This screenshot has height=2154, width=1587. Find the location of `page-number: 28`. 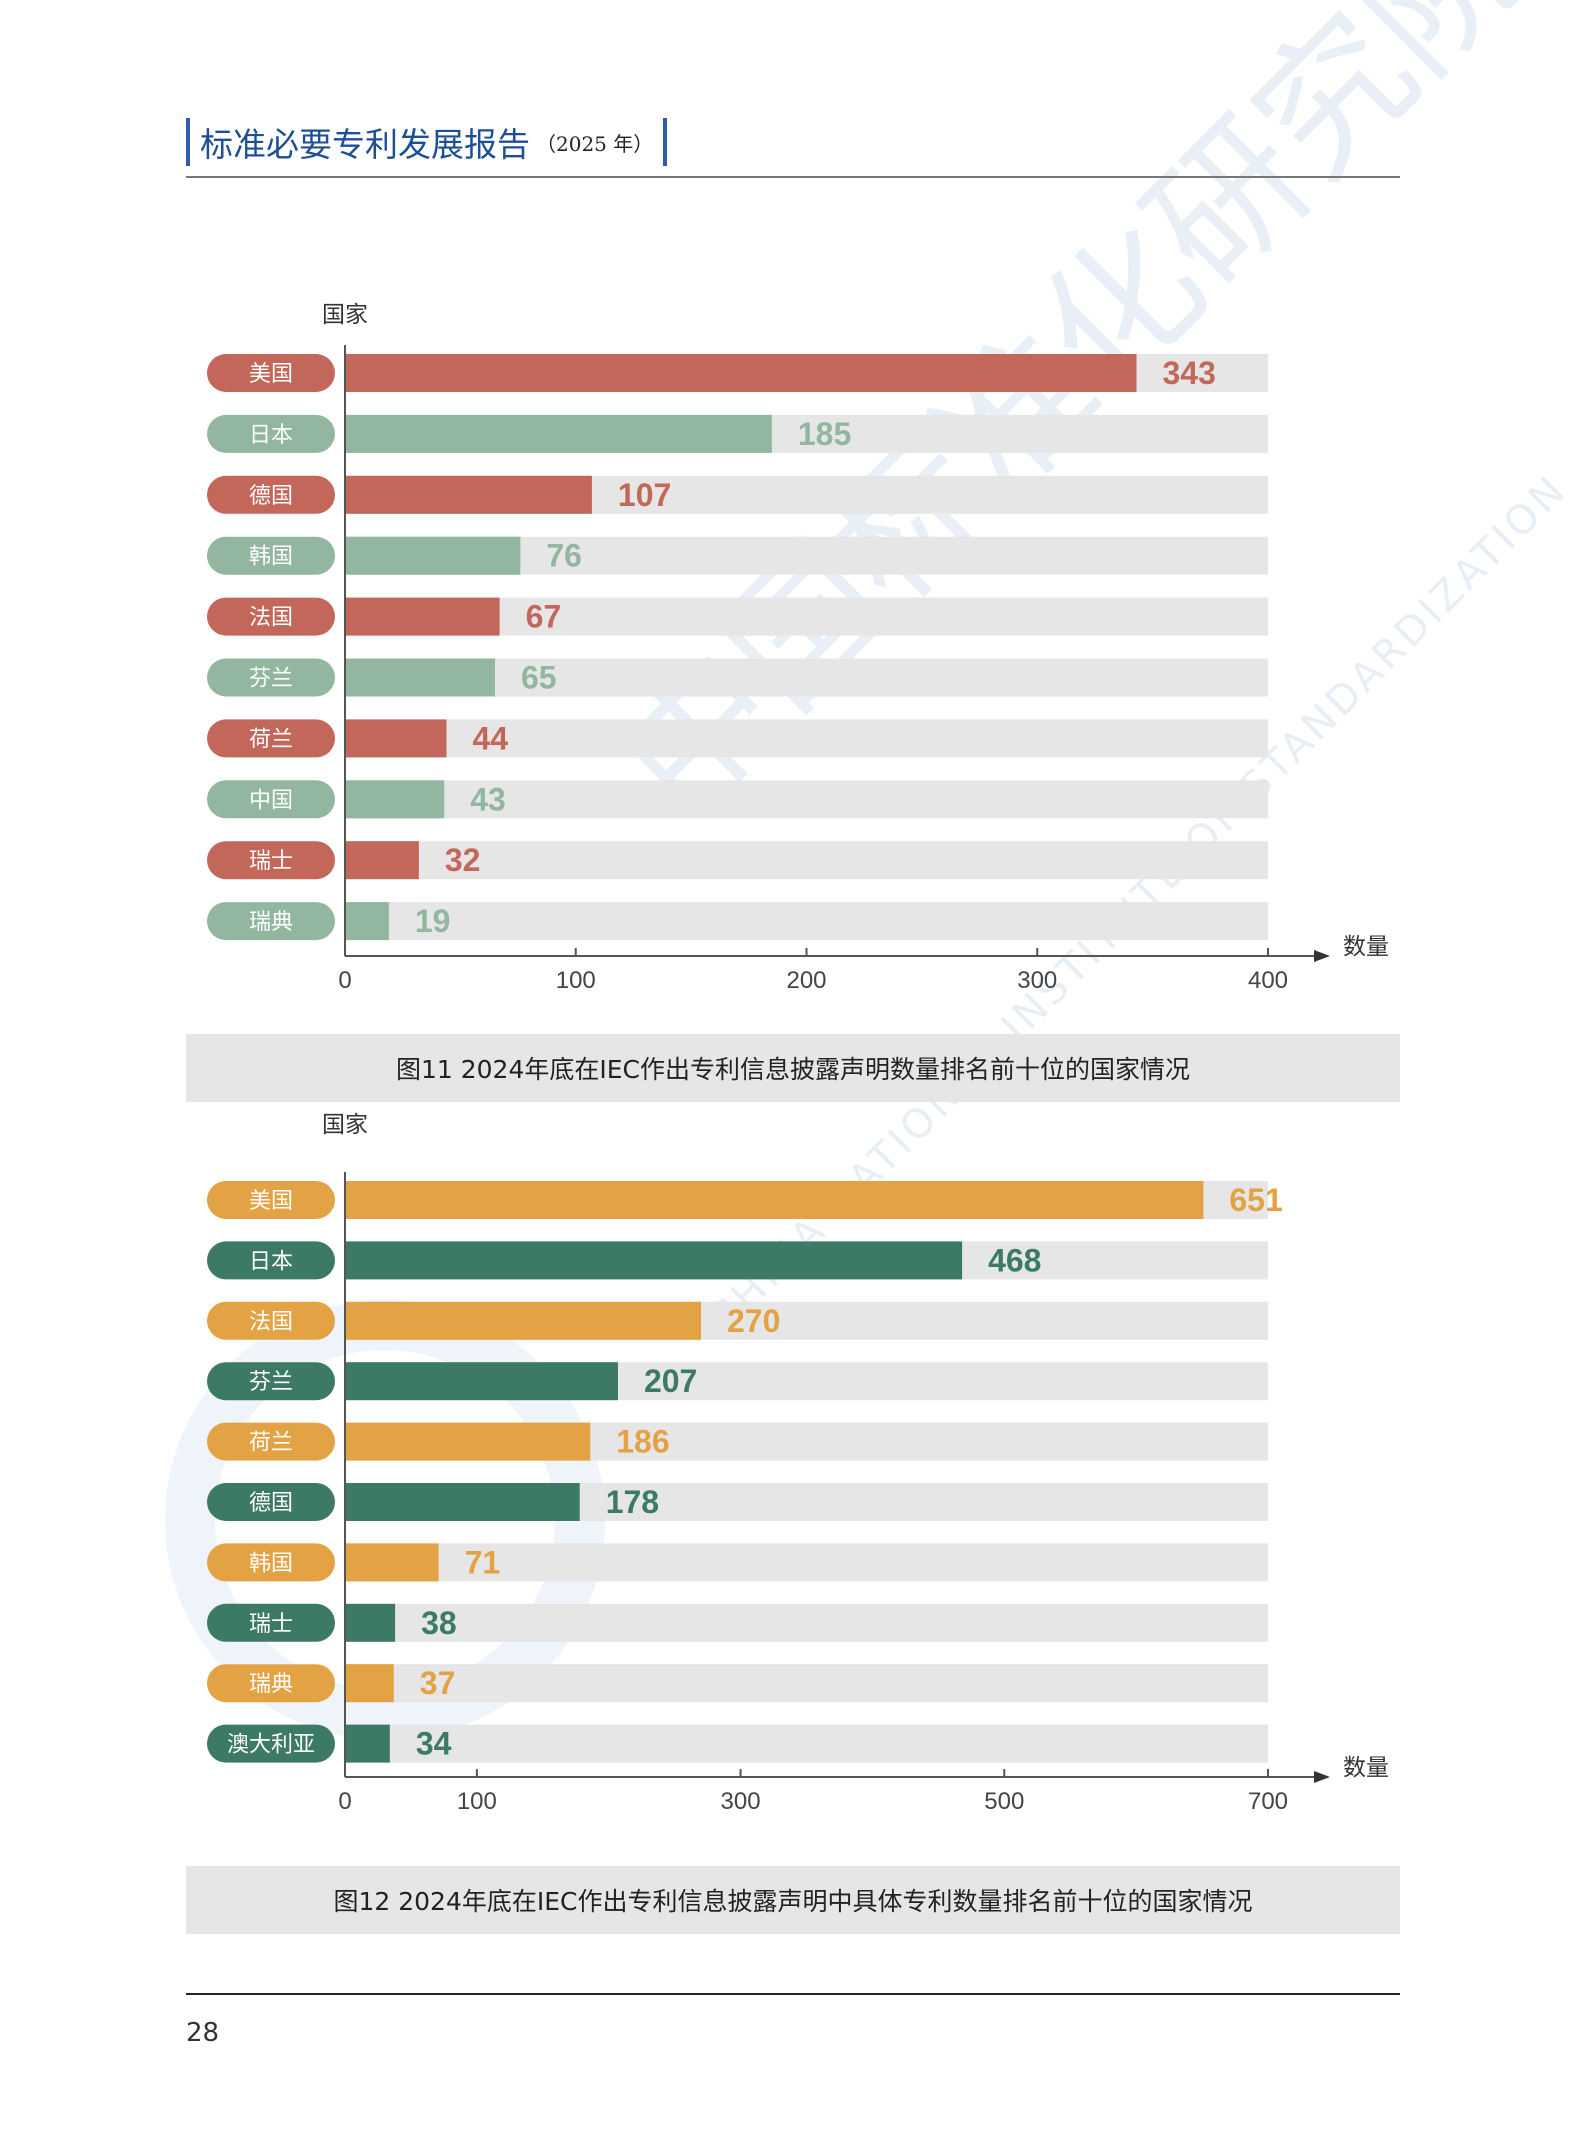

page-number: 28 is located at coordinates (203, 2033).